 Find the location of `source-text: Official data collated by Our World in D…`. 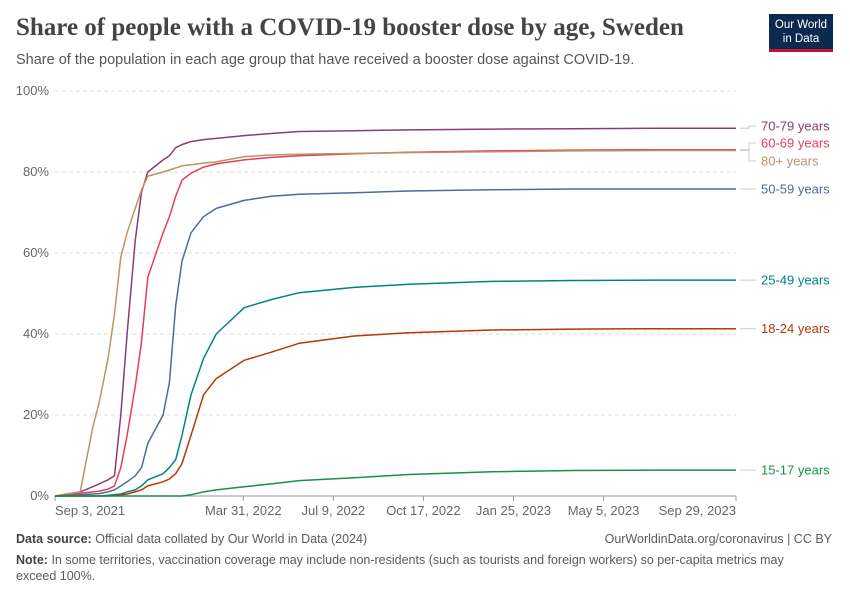

source-text: Official data collated by Our World in D… is located at coordinates (231, 539).